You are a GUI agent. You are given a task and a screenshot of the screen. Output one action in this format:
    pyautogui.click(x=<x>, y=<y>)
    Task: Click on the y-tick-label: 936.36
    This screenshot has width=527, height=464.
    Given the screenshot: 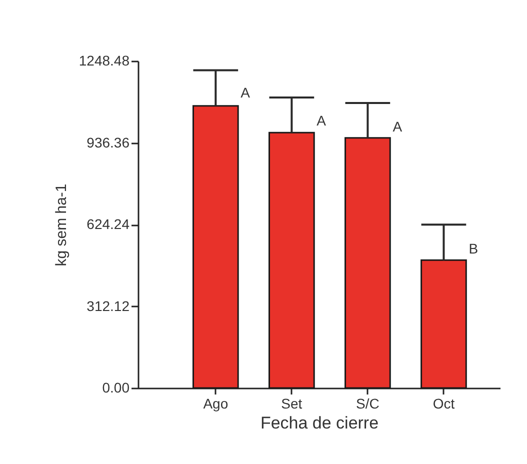 What is the action you would take?
    pyautogui.click(x=108, y=142)
    